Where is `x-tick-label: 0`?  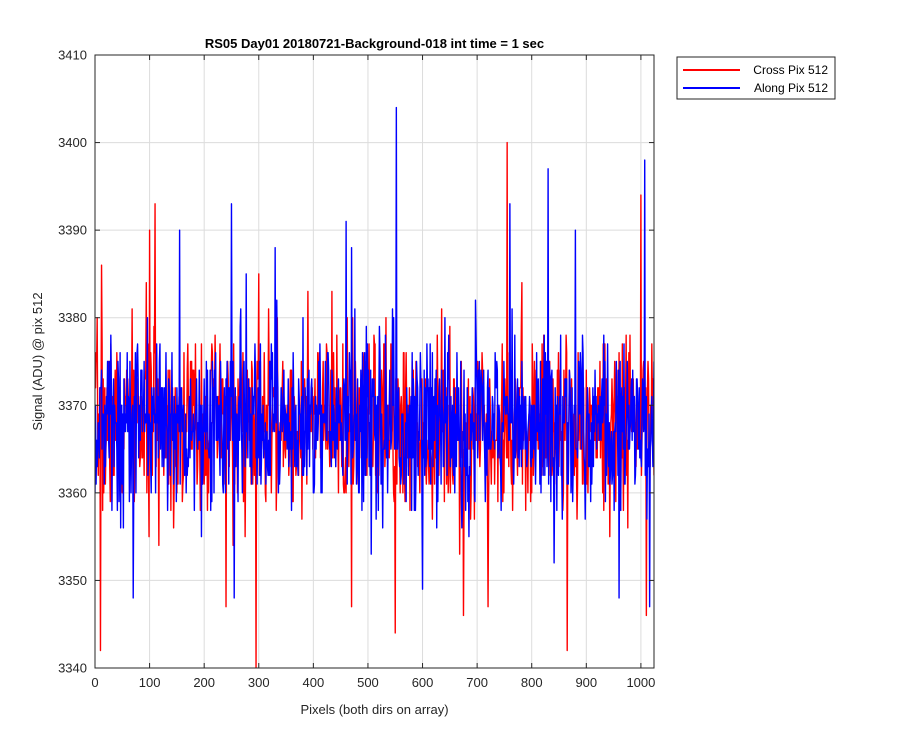
x-tick-label: 0 is located at coordinates (94, 682).